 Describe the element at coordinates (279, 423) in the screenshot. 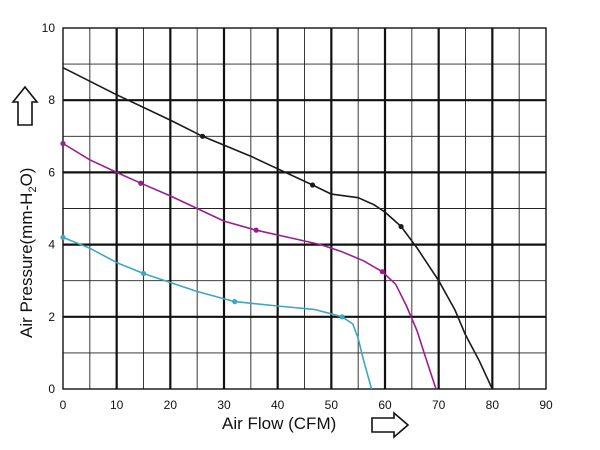

I see `x-axis-title: Air Flow (CFM)` at that location.